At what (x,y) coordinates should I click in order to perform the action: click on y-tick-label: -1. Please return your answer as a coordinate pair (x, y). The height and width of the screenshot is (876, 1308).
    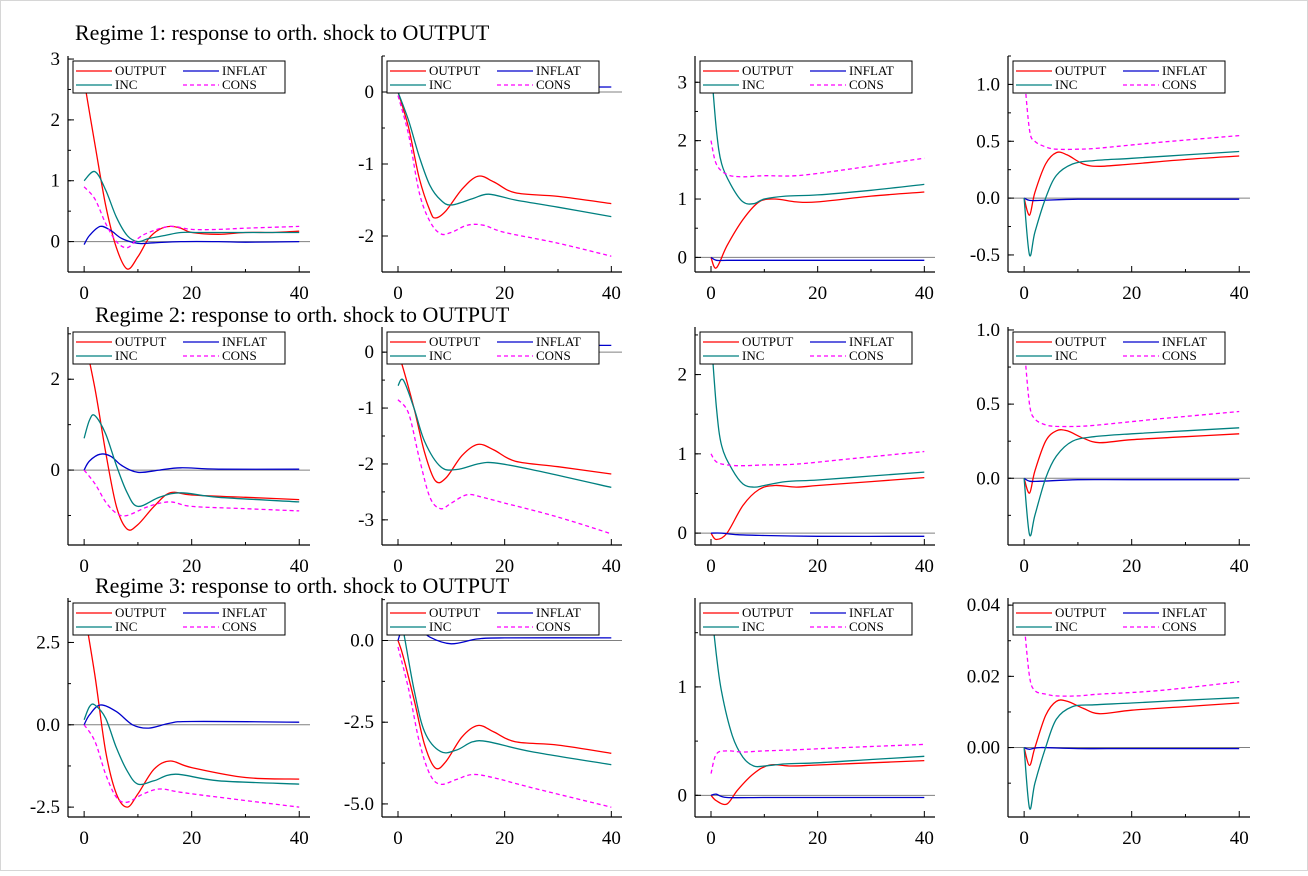
    Looking at the image, I should click on (366, 164).